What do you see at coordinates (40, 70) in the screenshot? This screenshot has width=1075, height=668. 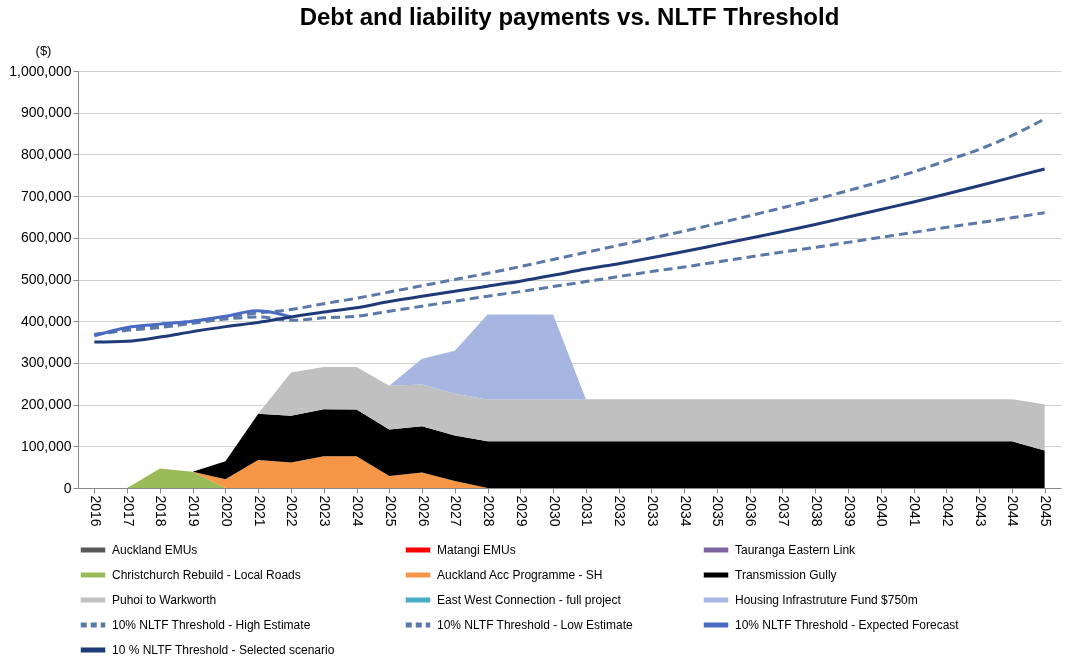 I see `y-tick-label: 1,000,000` at bounding box center [40, 70].